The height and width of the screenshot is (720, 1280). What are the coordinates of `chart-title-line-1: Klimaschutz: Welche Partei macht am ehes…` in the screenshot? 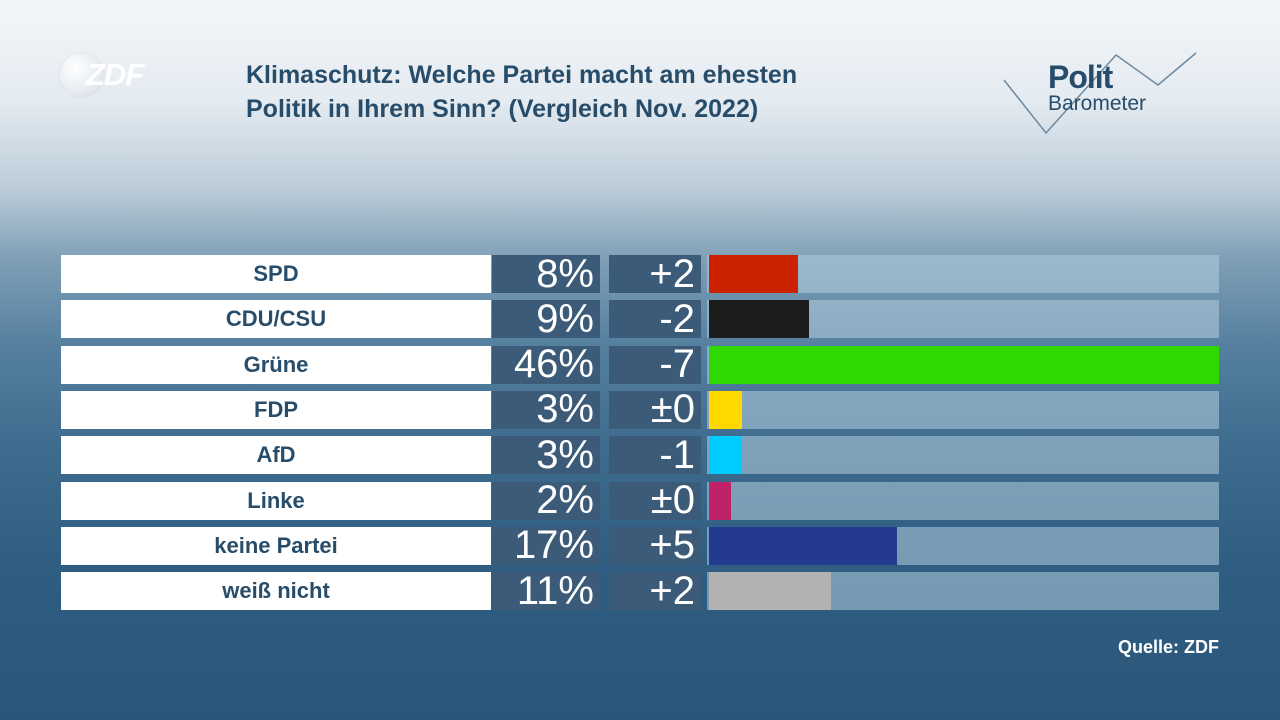 It's located at (522, 75).